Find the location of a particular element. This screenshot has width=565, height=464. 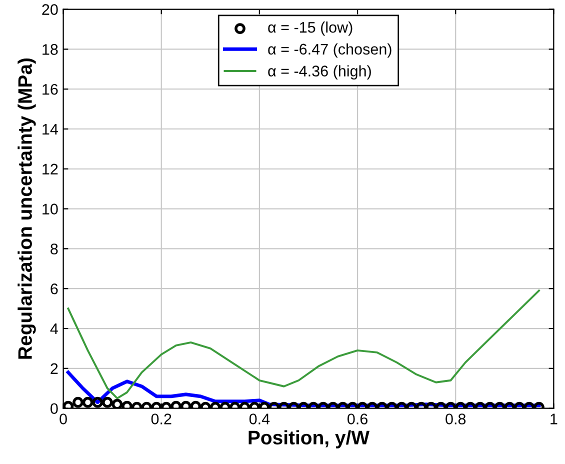

legend-label: α = -6.47 (chosen) is located at coordinates (330, 50).